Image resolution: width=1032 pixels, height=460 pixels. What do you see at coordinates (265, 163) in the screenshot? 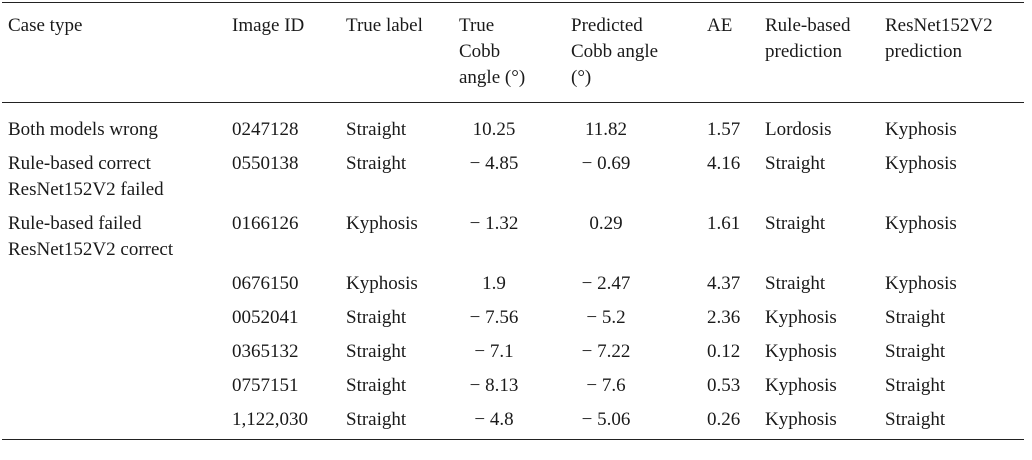
I see `cell-image-id: 0550138` at bounding box center [265, 163].